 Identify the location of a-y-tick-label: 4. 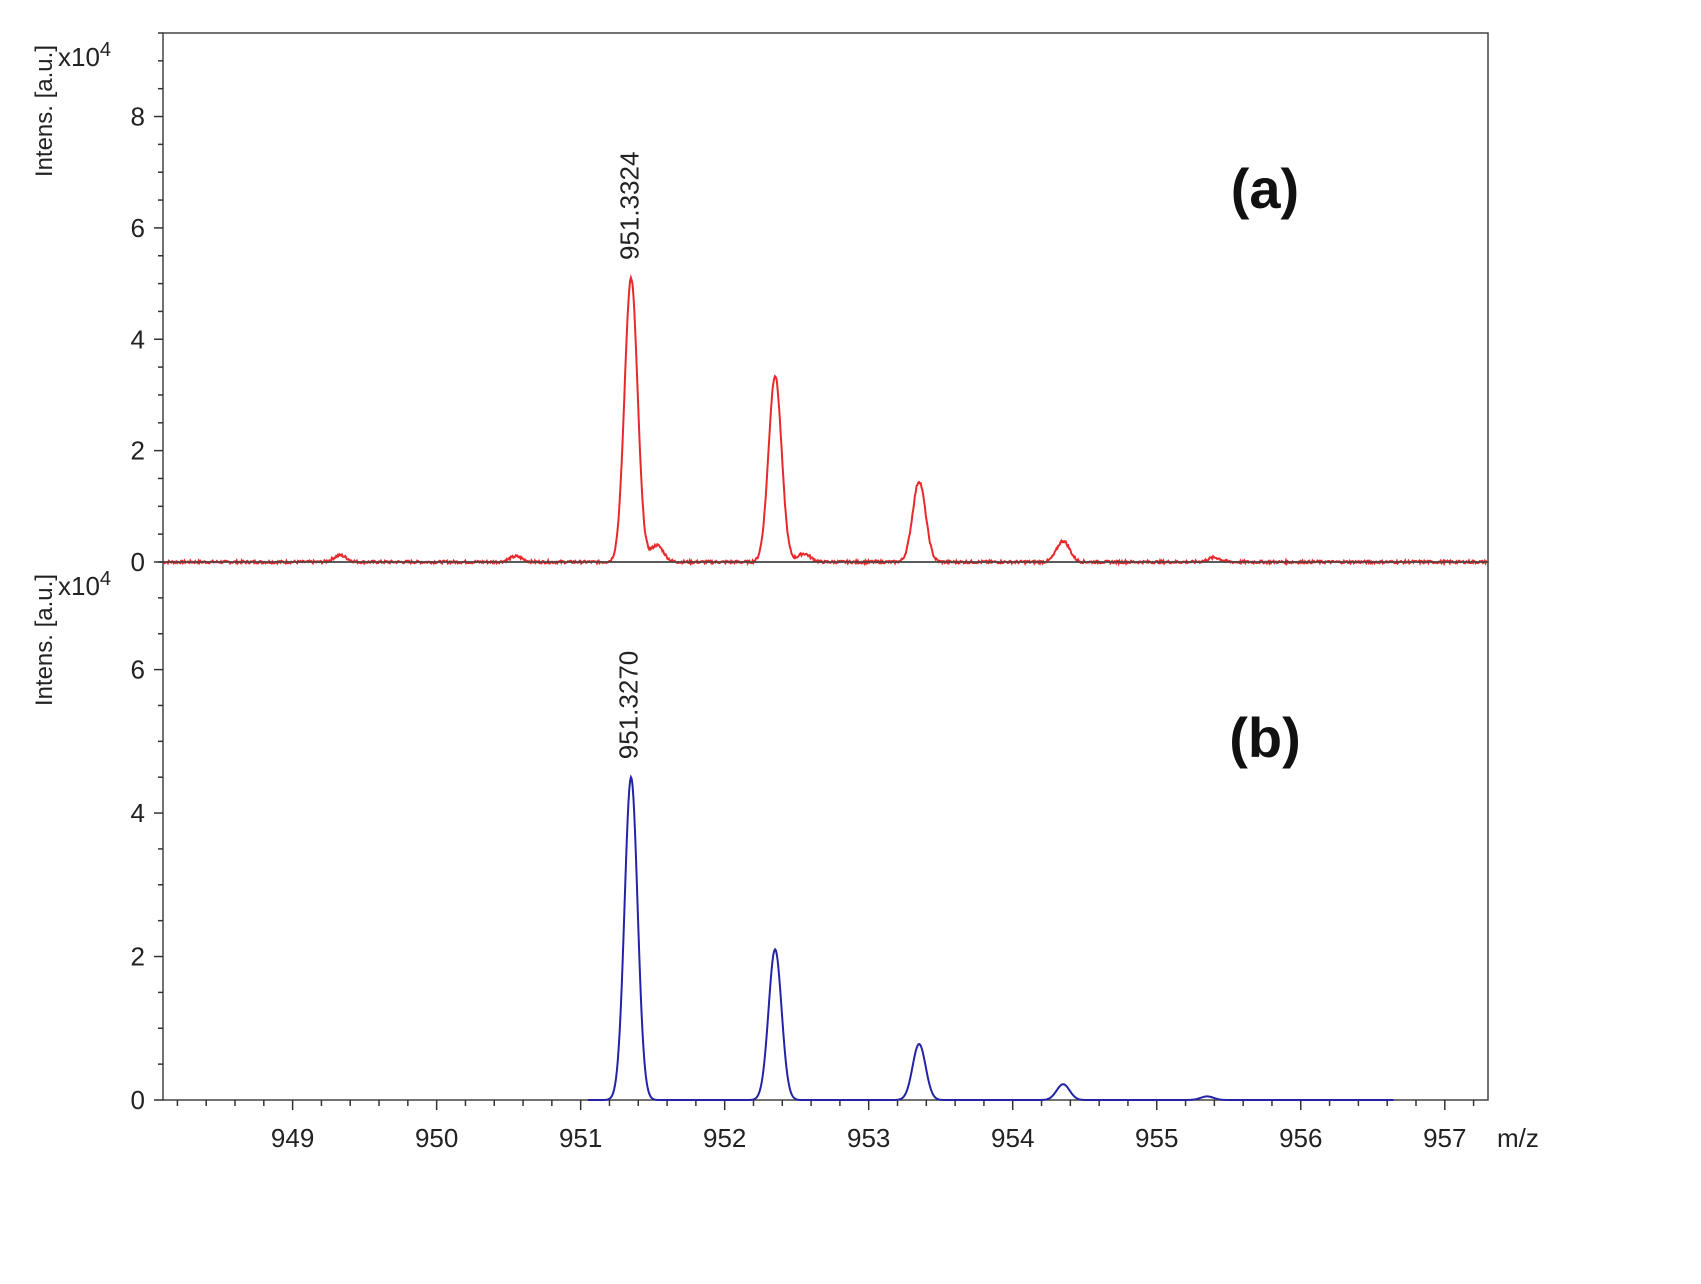
(138, 339).